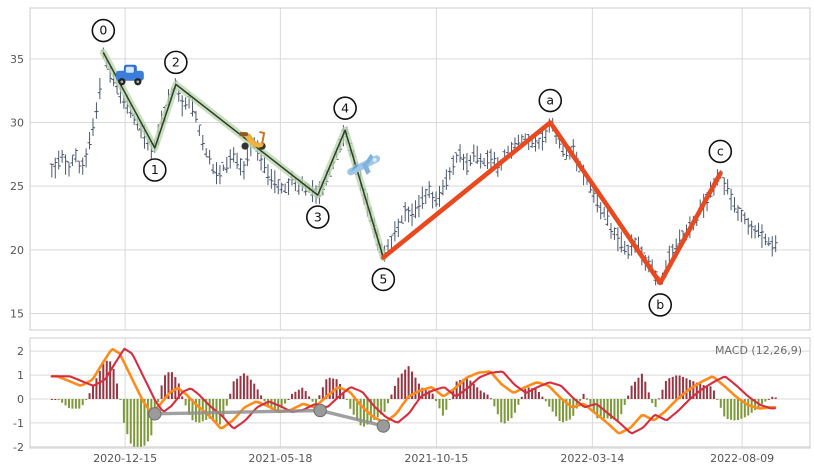 The image size is (814, 471). What do you see at coordinates (129, 75) in the screenshot?
I see `car-icon` at bounding box center [129, 75].